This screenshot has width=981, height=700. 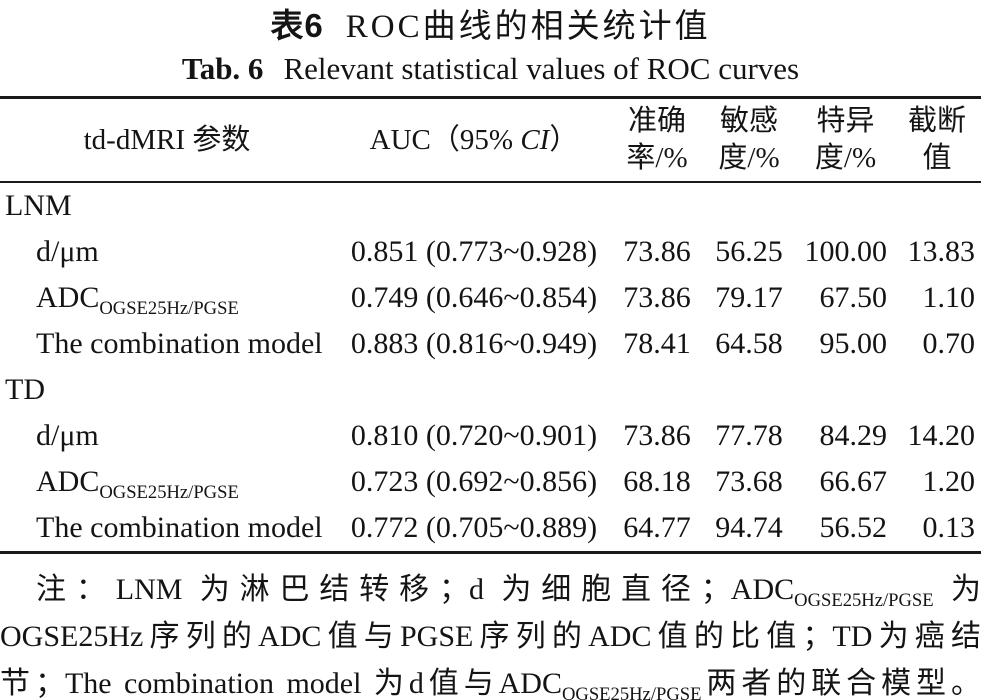 What do you see at coordinates (657, 527) in the screenshot?
I see `accuracy-cell: 64.77` at bounding box center [657, 527].